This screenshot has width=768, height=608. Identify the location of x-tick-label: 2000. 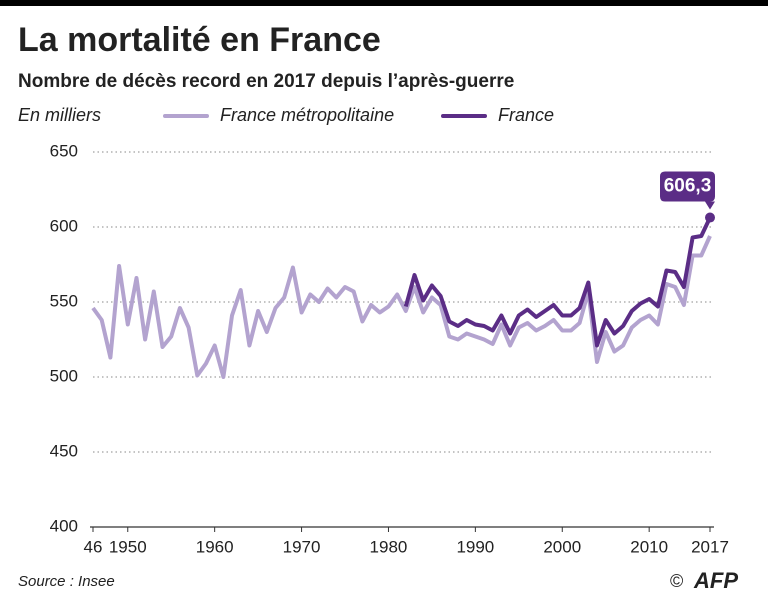
(562, 546).